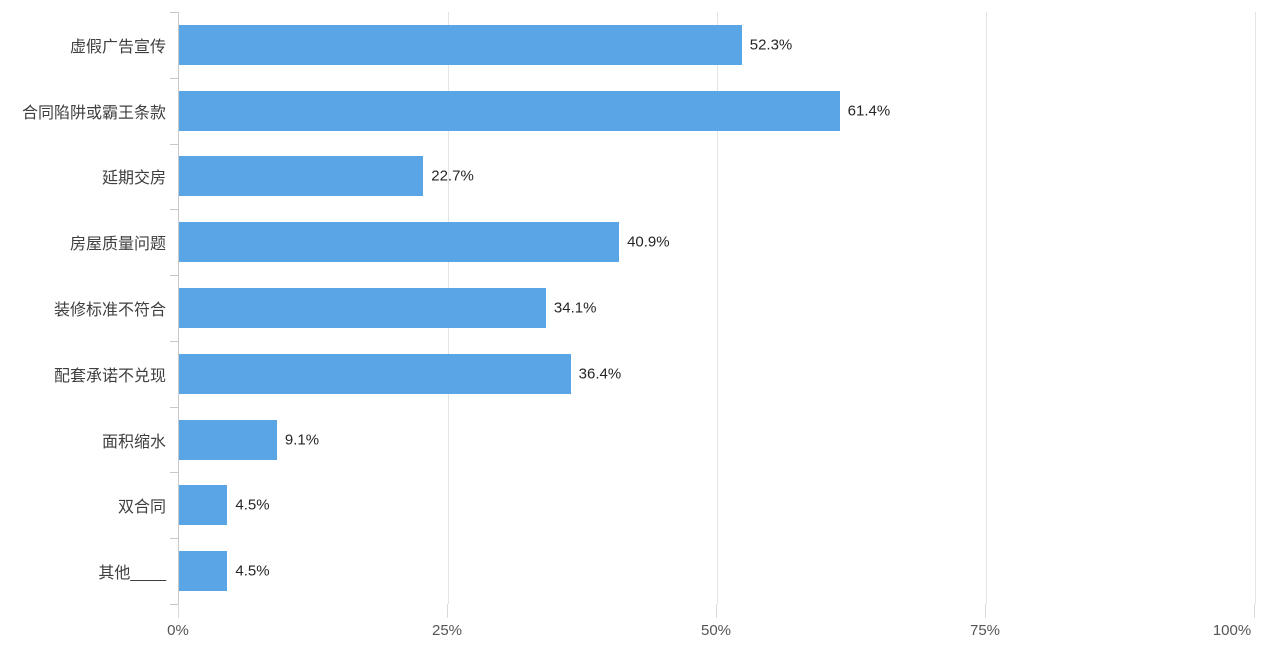 The width and height of the screenshot is (1267, 667). Describe the element at coordinates (869, 111) in the screenshot. I see `bar-value-label: 61.4%` at that location.